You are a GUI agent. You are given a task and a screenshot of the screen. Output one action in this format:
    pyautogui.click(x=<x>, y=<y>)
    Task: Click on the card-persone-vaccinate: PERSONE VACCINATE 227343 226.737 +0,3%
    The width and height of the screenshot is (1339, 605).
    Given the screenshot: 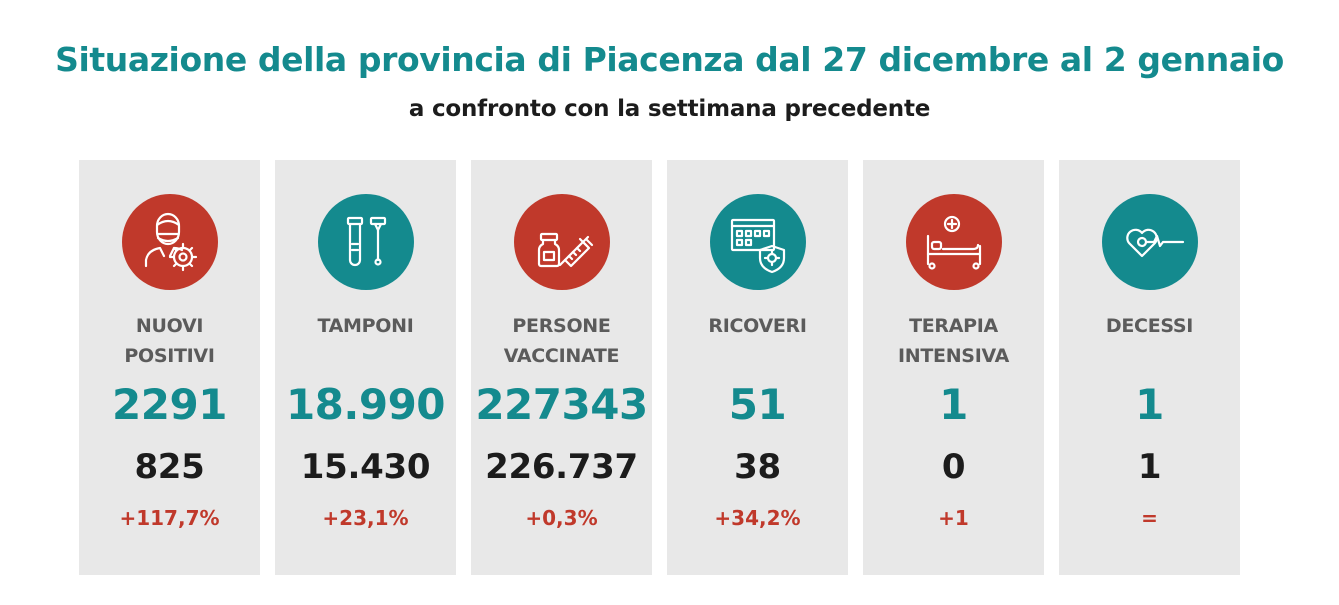 What is the action you would take?
    pyautogui.click(x=561, y=367)
    